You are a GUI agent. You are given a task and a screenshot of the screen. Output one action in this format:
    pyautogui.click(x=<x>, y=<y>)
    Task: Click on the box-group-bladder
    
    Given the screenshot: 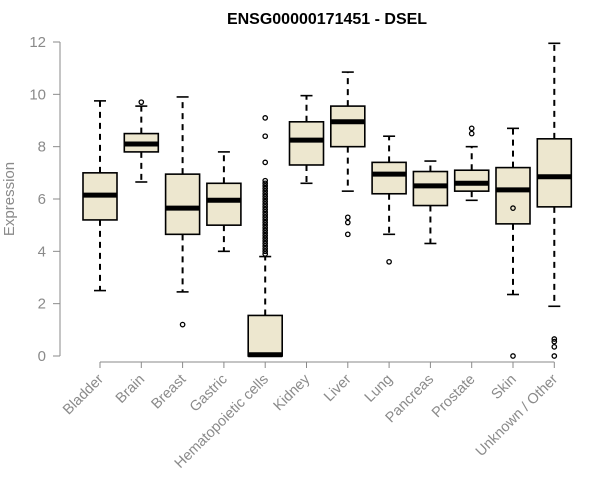 What is the action you would take?
    pyautogui.click(x=100, y=196)
    